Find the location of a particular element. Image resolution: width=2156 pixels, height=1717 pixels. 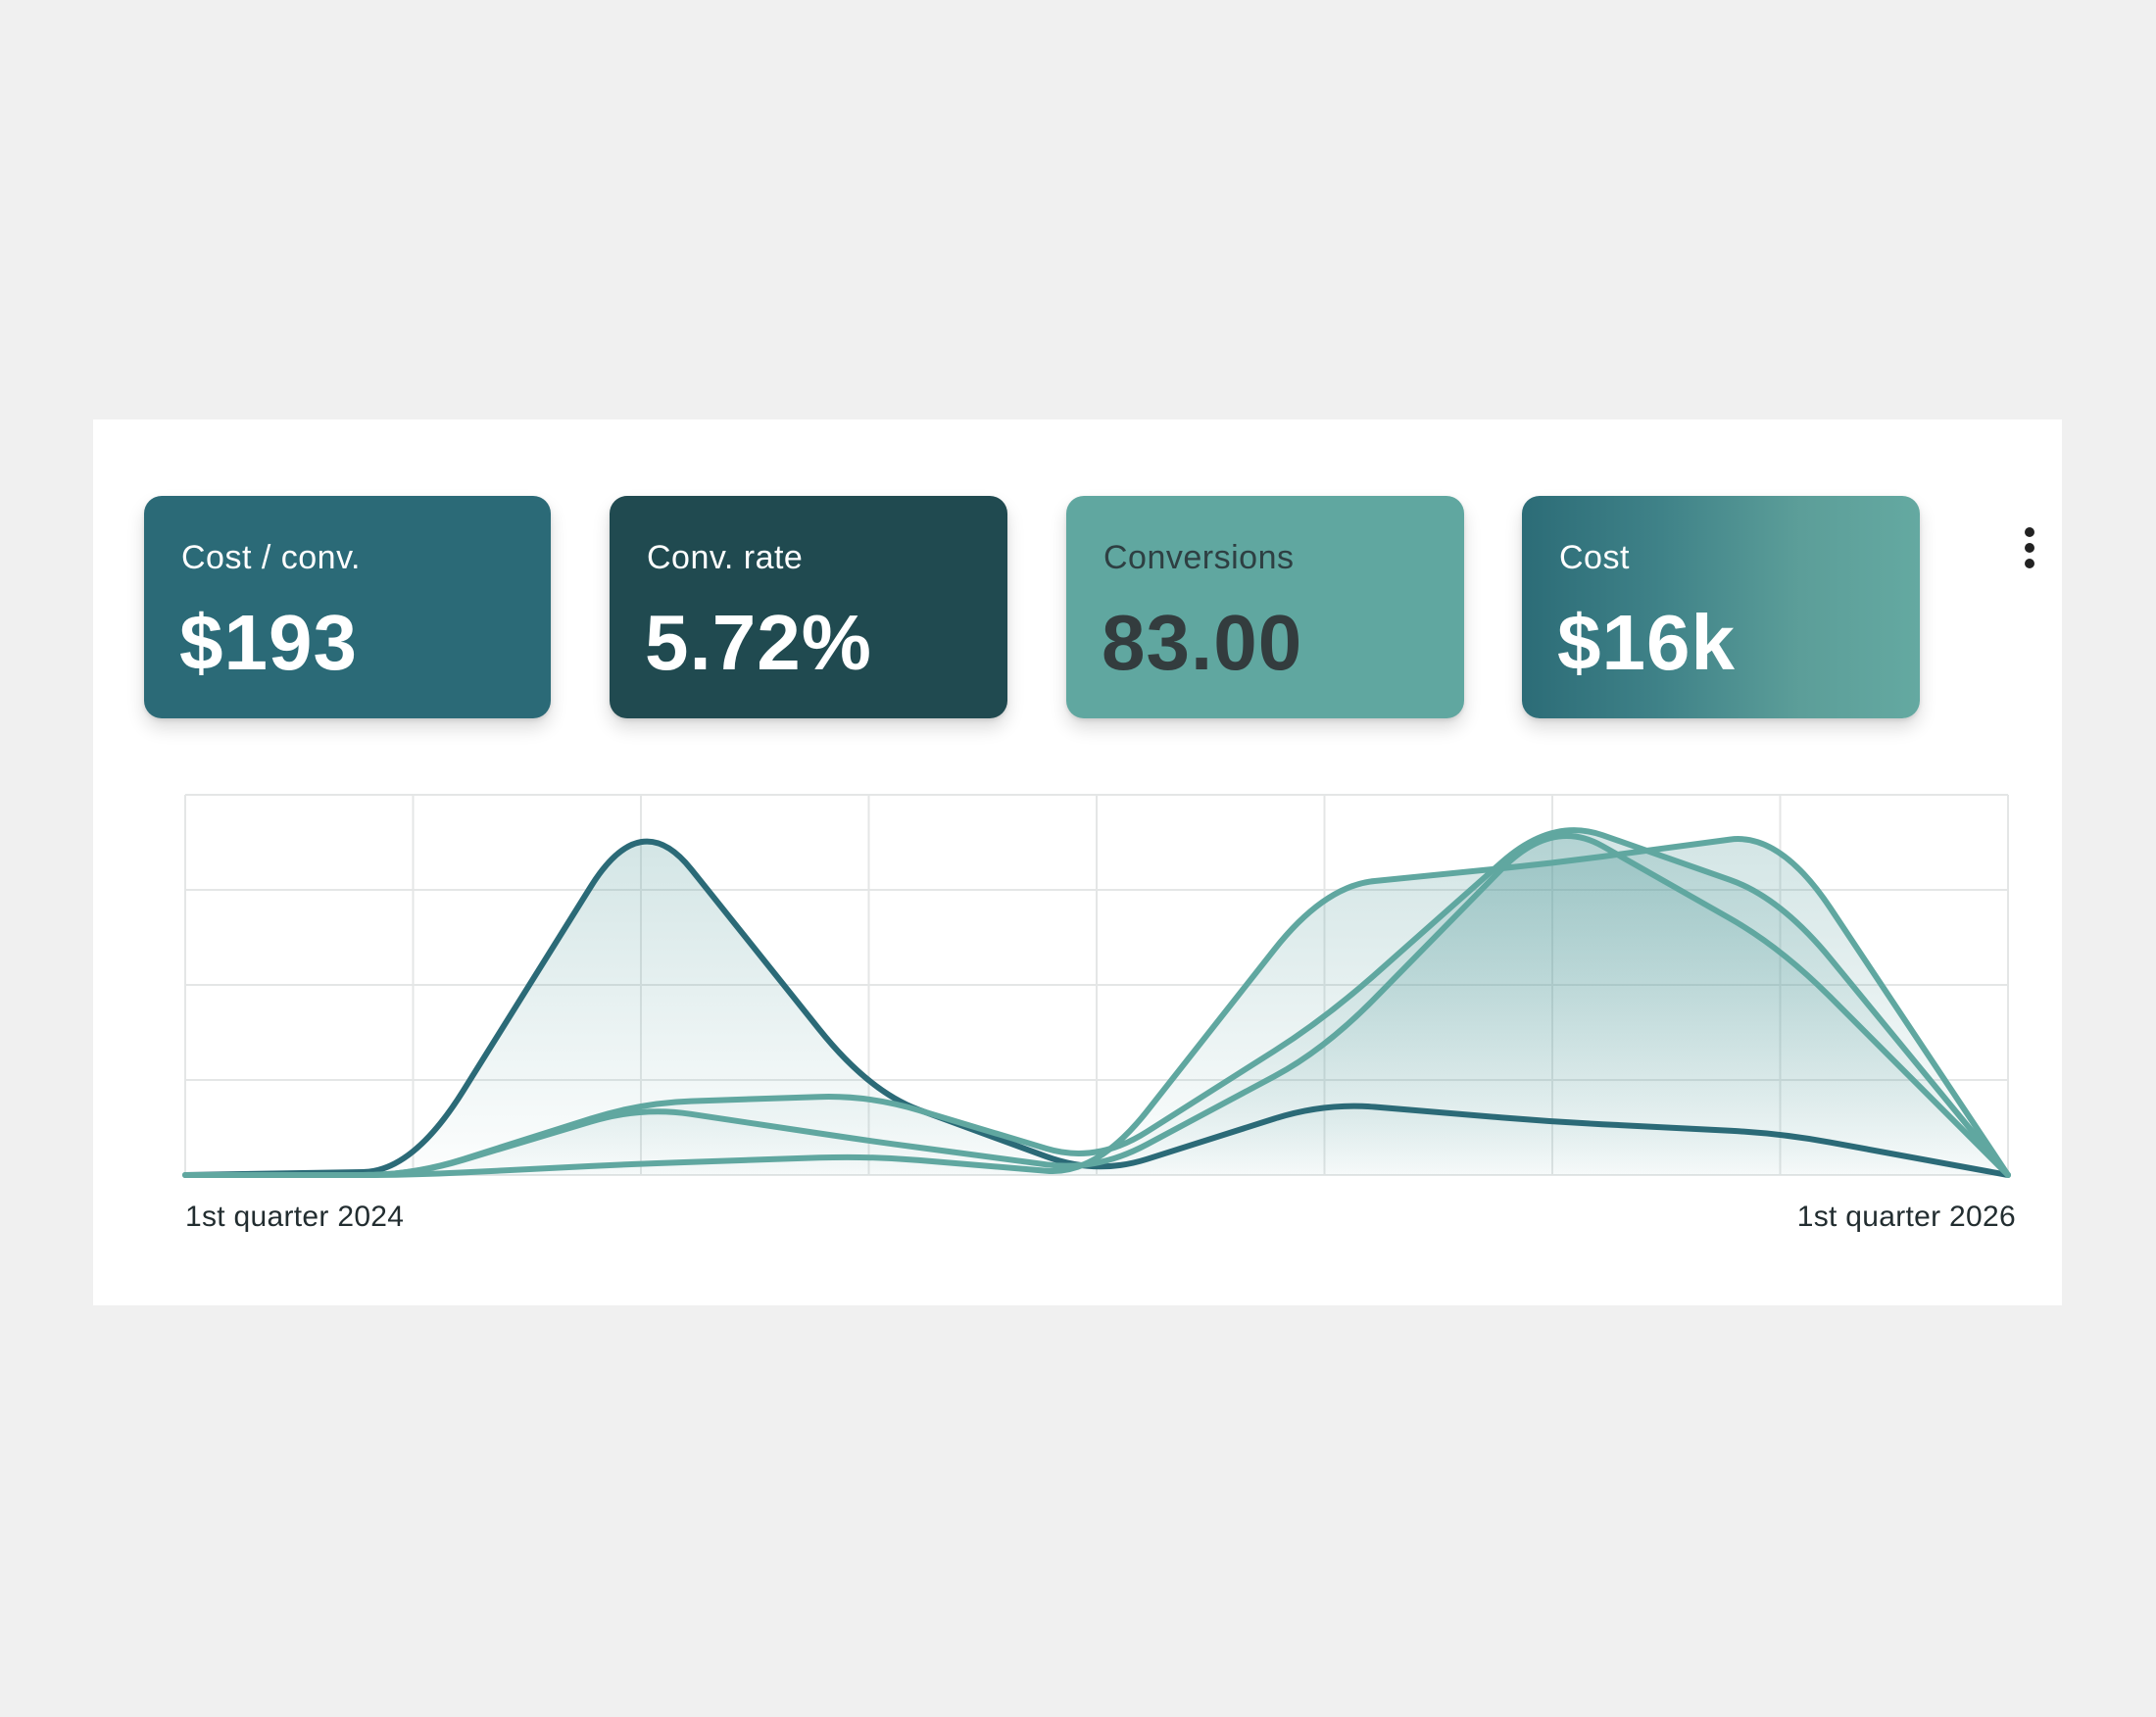

more-vertical-icon is located at coordinates (2029, 552).